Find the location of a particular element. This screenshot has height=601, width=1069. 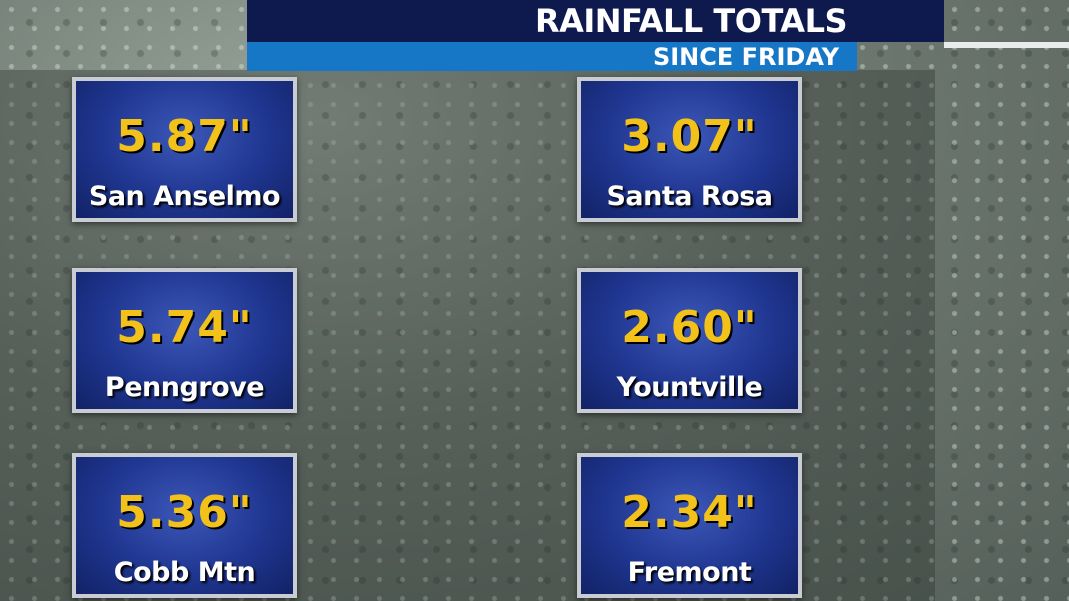

rain-total: 2.60" is located at coordinates (689, 327).